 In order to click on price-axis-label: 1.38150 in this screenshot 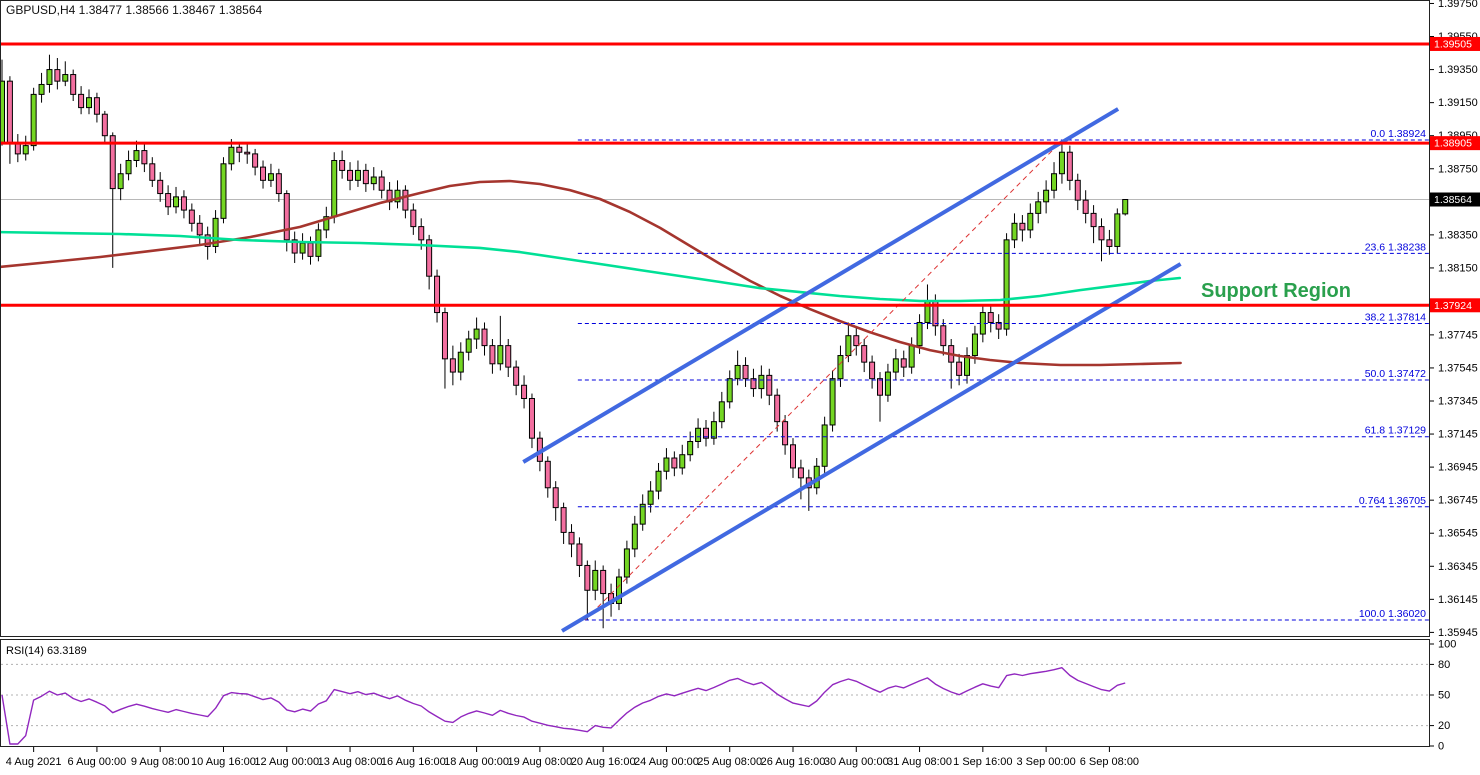, I will do `click(1458, 268)`.